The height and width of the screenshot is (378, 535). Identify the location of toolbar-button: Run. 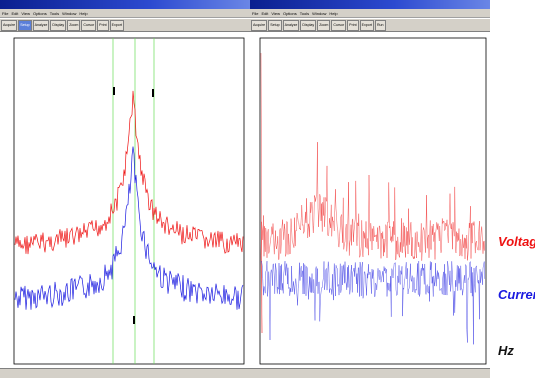
(380, 25).